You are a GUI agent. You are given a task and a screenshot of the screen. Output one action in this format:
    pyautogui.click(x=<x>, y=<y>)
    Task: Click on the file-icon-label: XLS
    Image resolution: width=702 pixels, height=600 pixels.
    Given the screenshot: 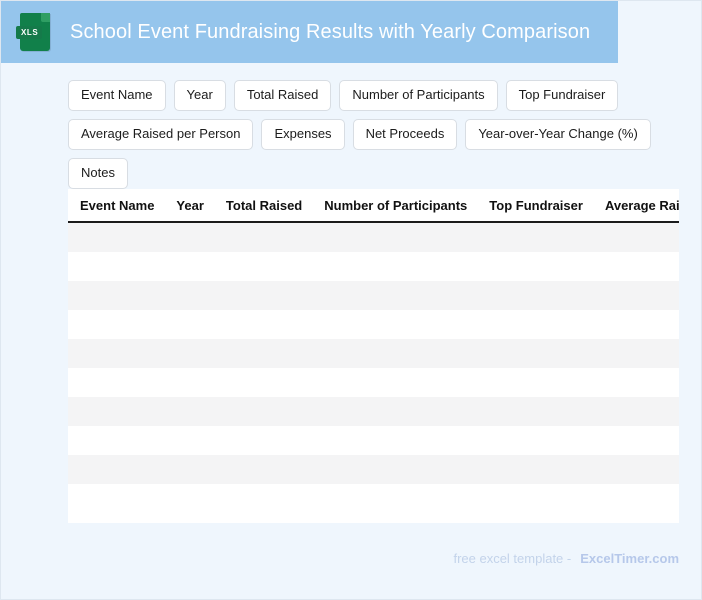 What is the action you would take?
    pyautogui.click(x=29, y=32)
    